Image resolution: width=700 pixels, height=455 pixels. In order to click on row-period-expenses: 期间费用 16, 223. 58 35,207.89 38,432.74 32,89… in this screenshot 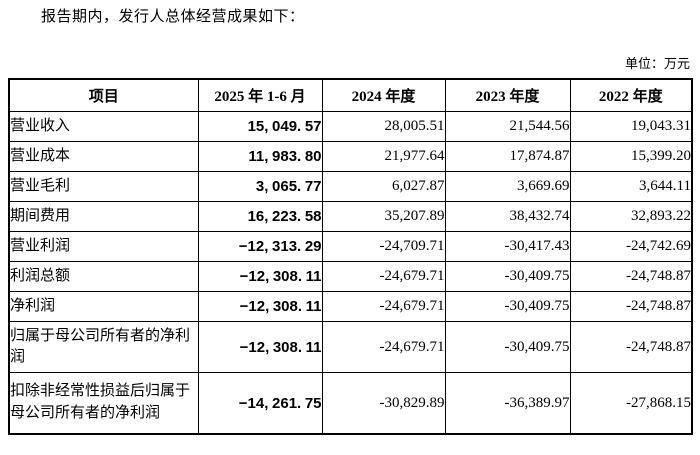, I will do `click(350, 217)`.